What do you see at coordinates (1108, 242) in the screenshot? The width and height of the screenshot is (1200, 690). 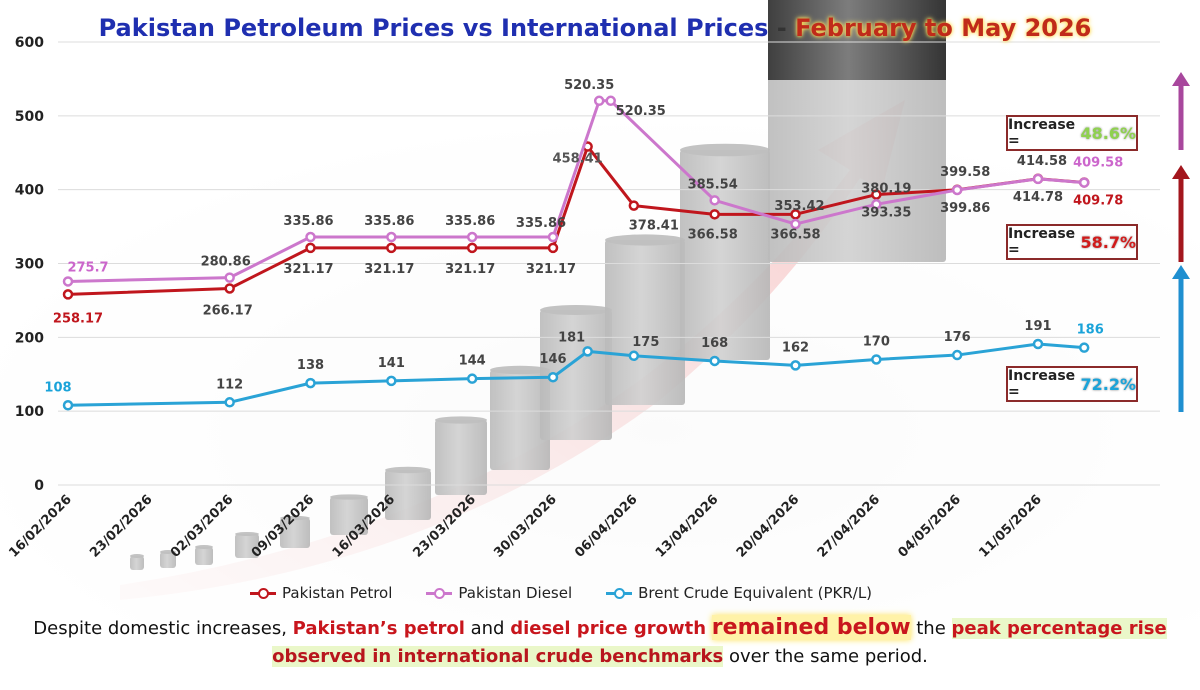 I see `increase-value: 58.7%` at bounding box center [1108, 242].